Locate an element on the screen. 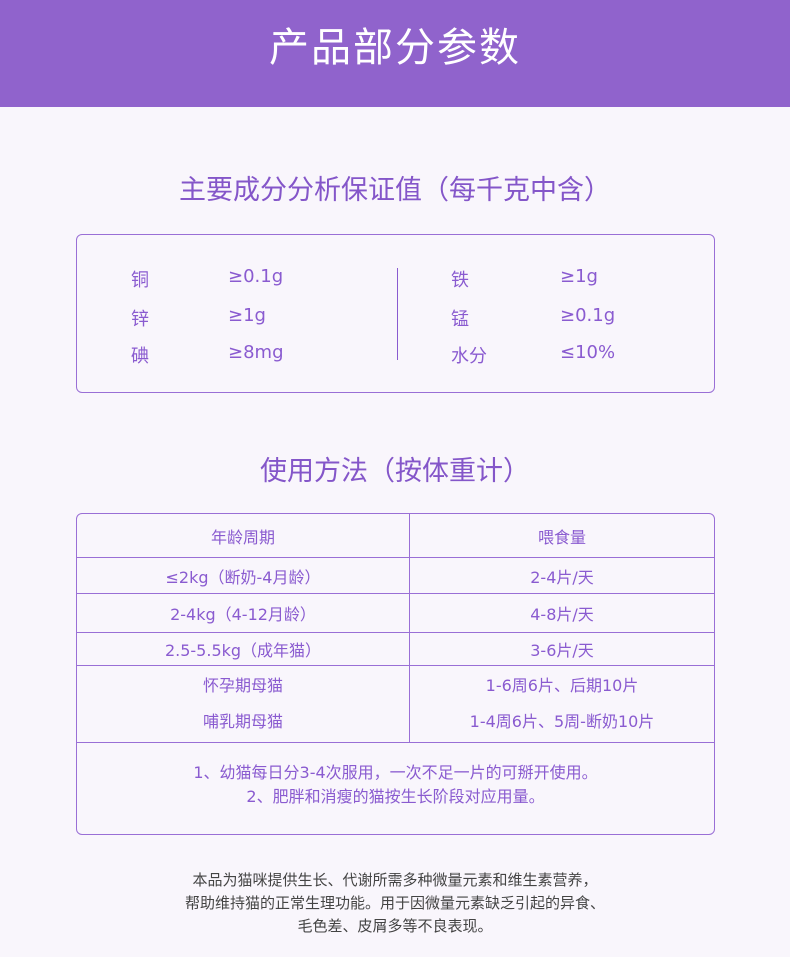 The width and height of the screenshot is (790, 957). table-row: 2.5-5.5kg（成年猫） 3-6片/天 is located at coordinates (395, 649).